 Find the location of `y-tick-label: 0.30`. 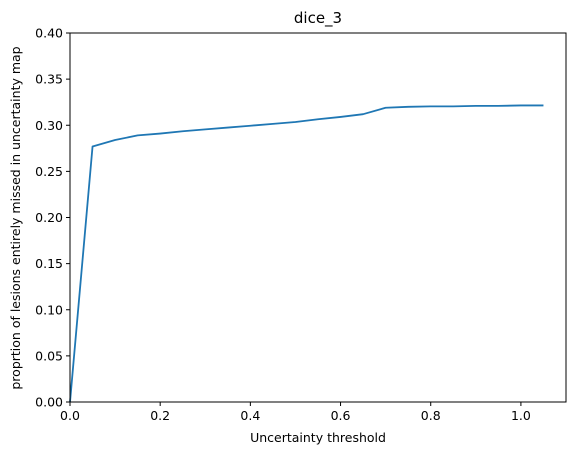

y-tick-label: 0.30 is located at coordinates (49, 125).